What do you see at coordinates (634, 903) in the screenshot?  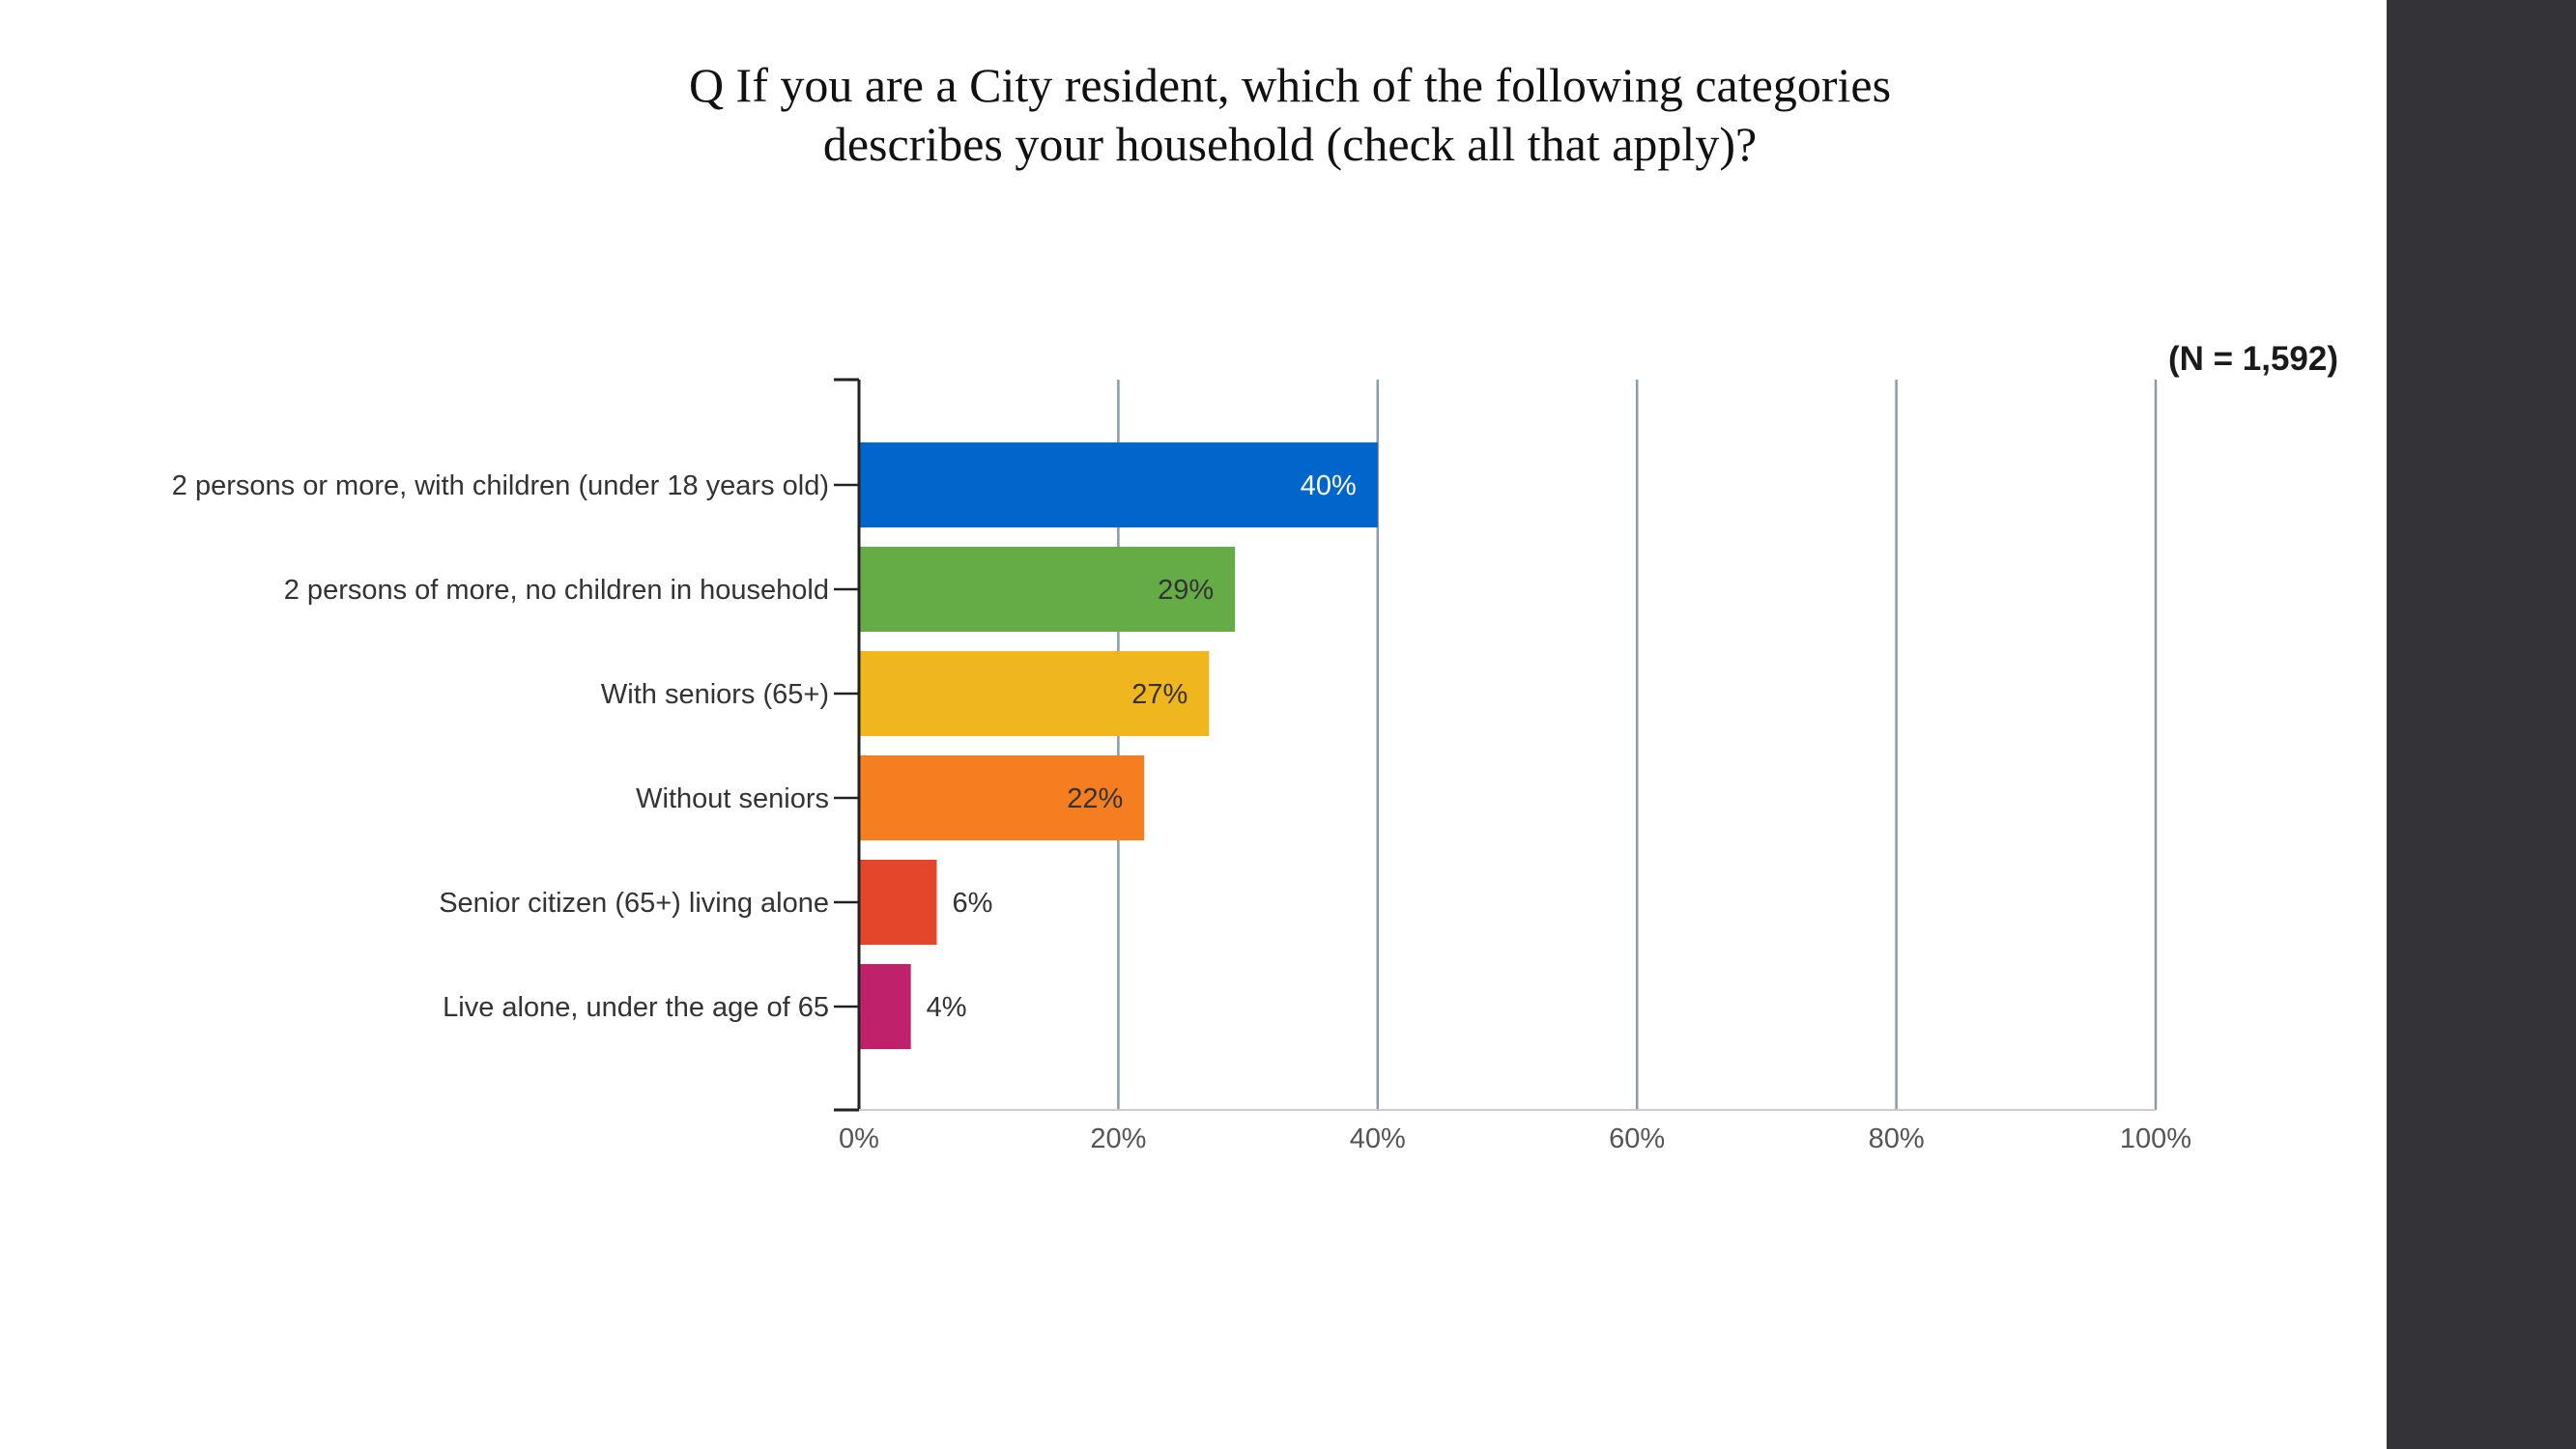 I see `category-label: Senior citizen (65+) living alone` at bounding box center [634, 903].